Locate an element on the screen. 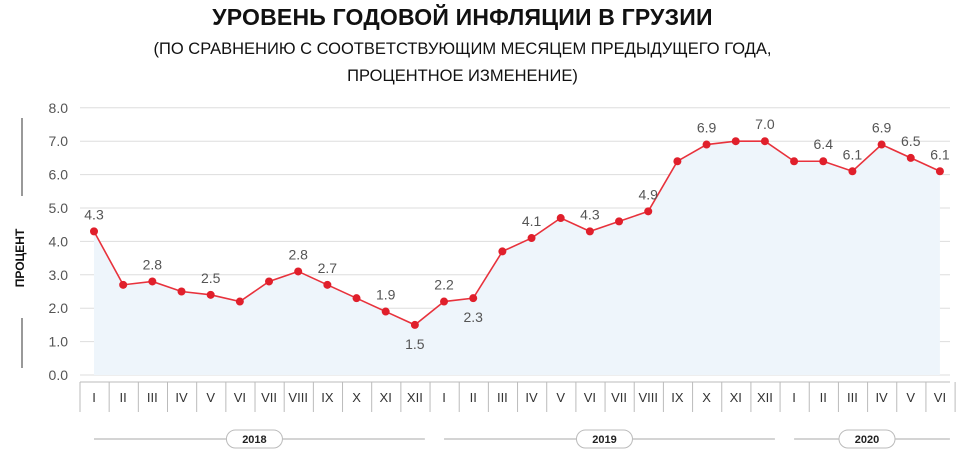 The image size is (969, 456). data-label: 4.1 is located at coordinates (532, 221).